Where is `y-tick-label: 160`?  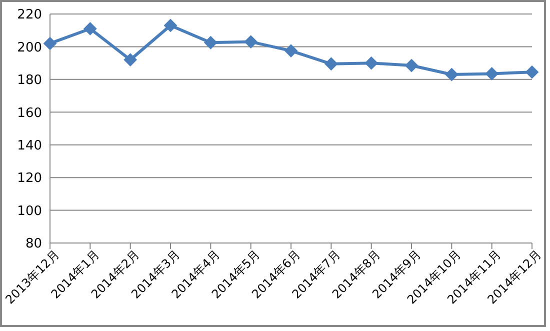
y-tick-label: 160 is located at coordinates (29, 113).